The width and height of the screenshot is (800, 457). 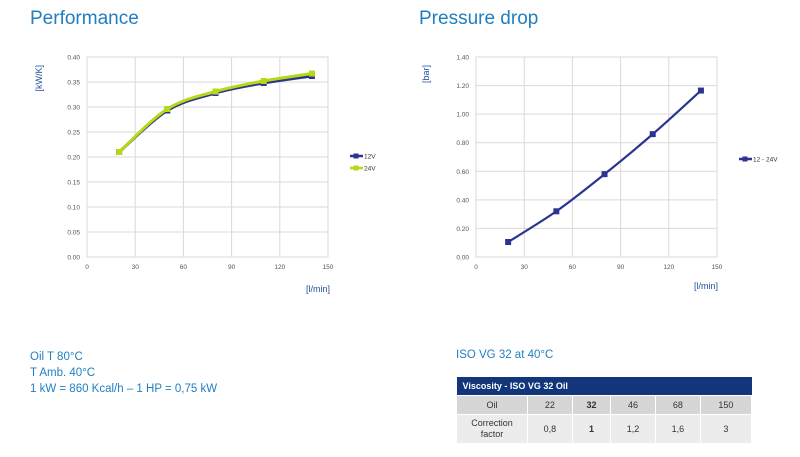 I want to click on performance-title: Performance, so click(x=84, y=18).